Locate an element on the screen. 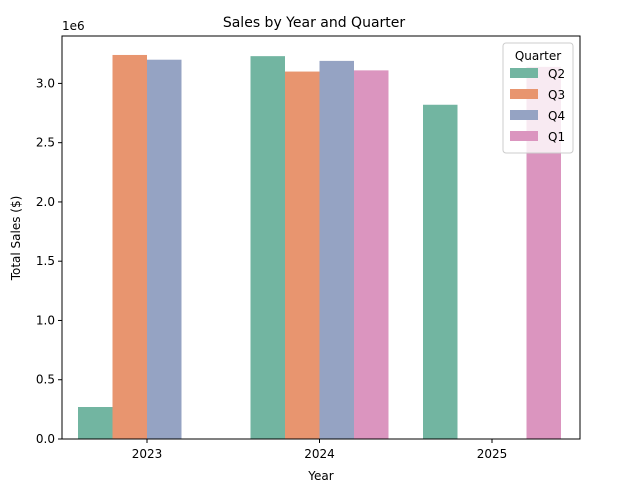  bar-q4-2023 is located at coordinates (164, 249).